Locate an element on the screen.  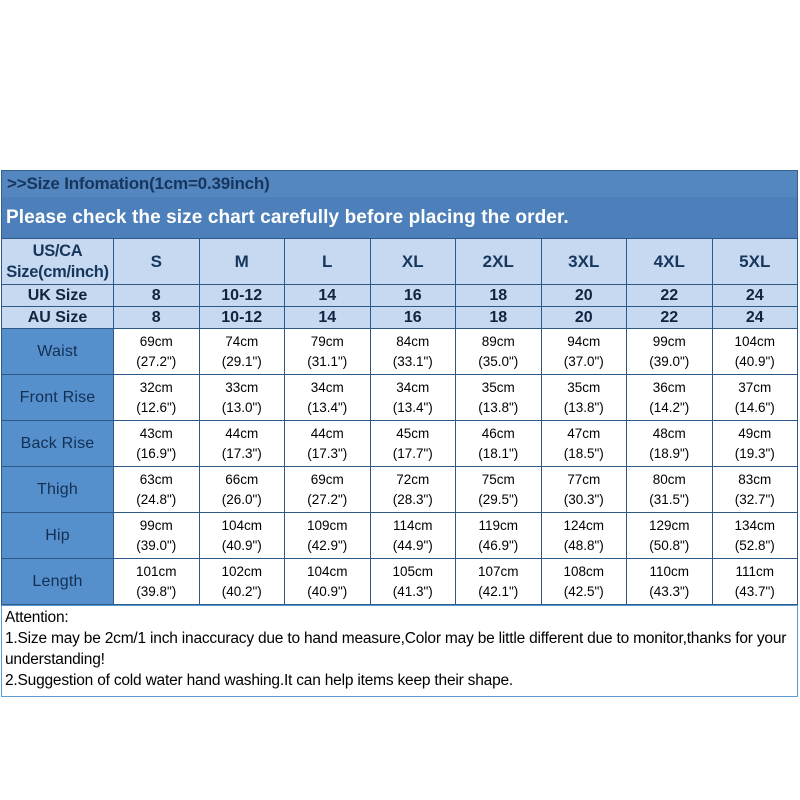
measurement-value-cell: 77cm (30.3") is located at coordinates (583, 489).